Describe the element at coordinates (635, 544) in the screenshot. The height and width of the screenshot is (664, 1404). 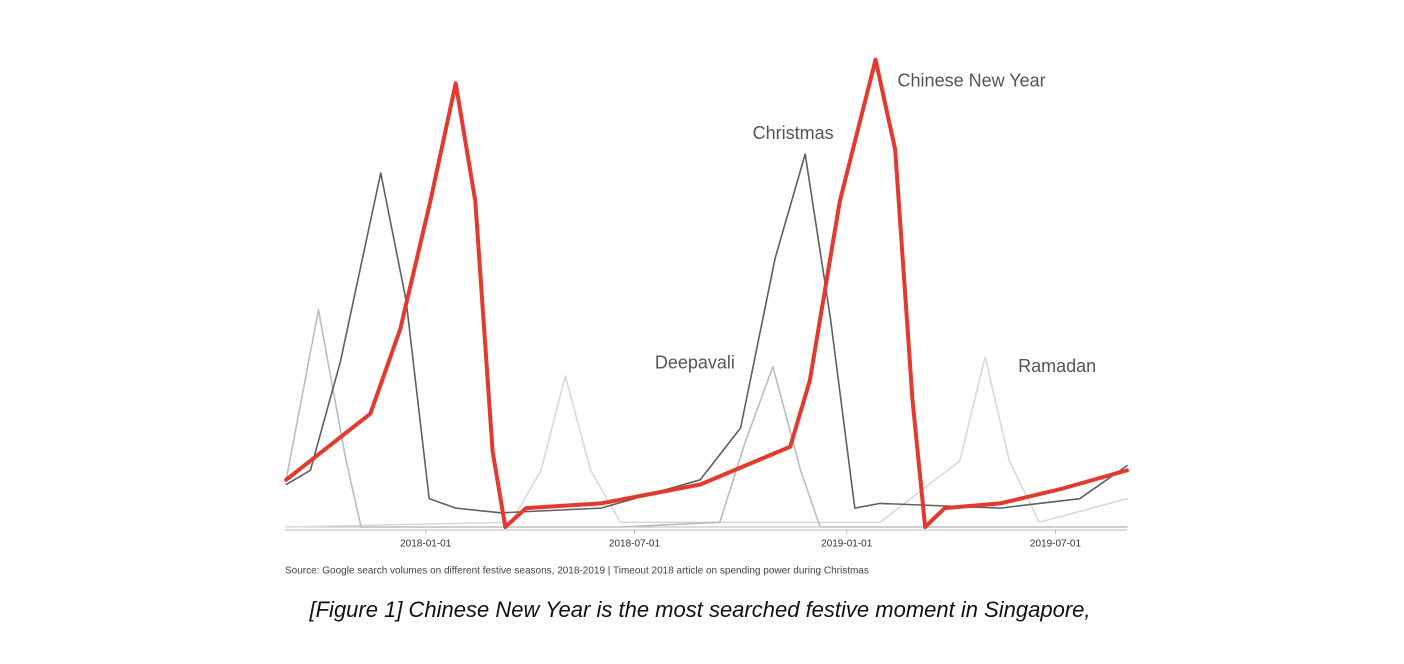
I see `x-tick-label: 2018-07-01` at that location.